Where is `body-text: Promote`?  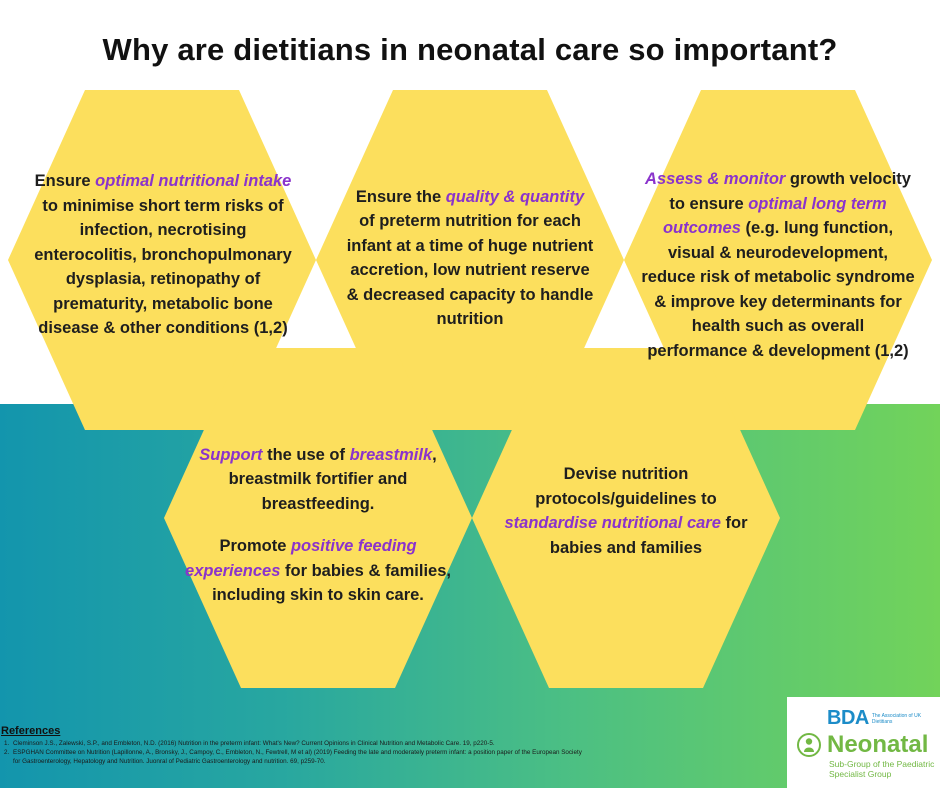 body-text: Promote is located at coordinates (255, 546).